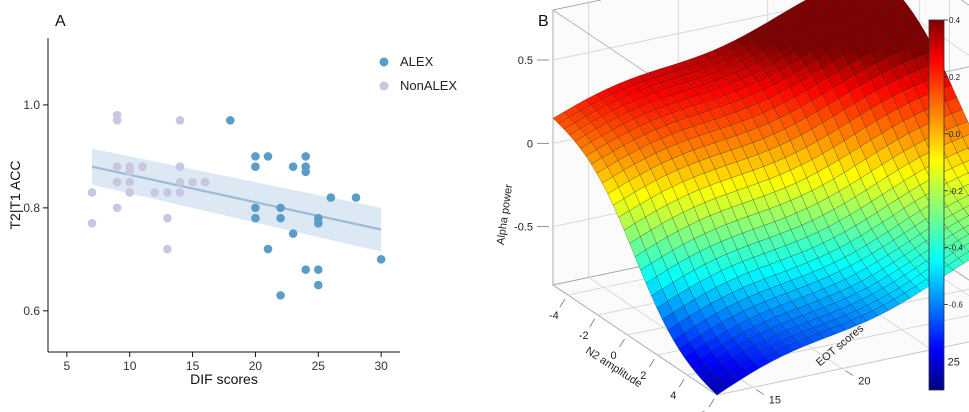  What do you see at coordinates (319, 366) in the screenshot?
I see `x-tick-label: 25` at bounding box center [319, 366].